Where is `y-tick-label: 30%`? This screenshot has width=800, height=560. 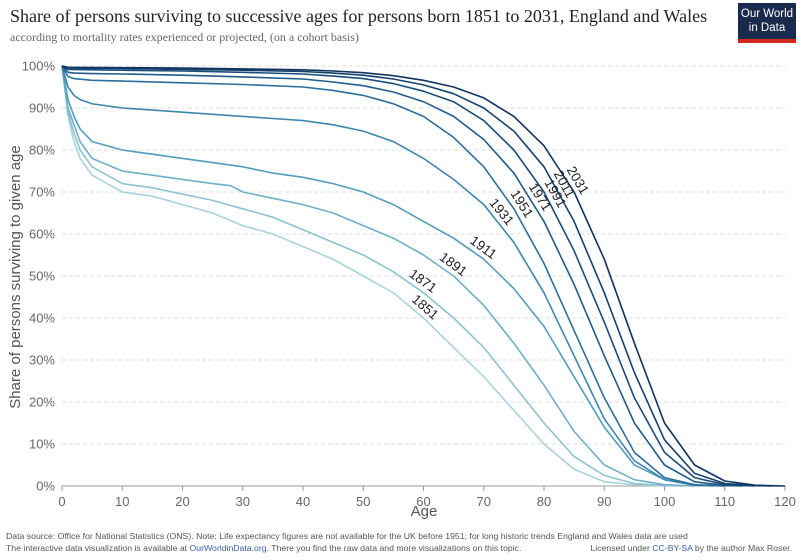 y-tick-label: 30% is located at coordinates (42, 360).